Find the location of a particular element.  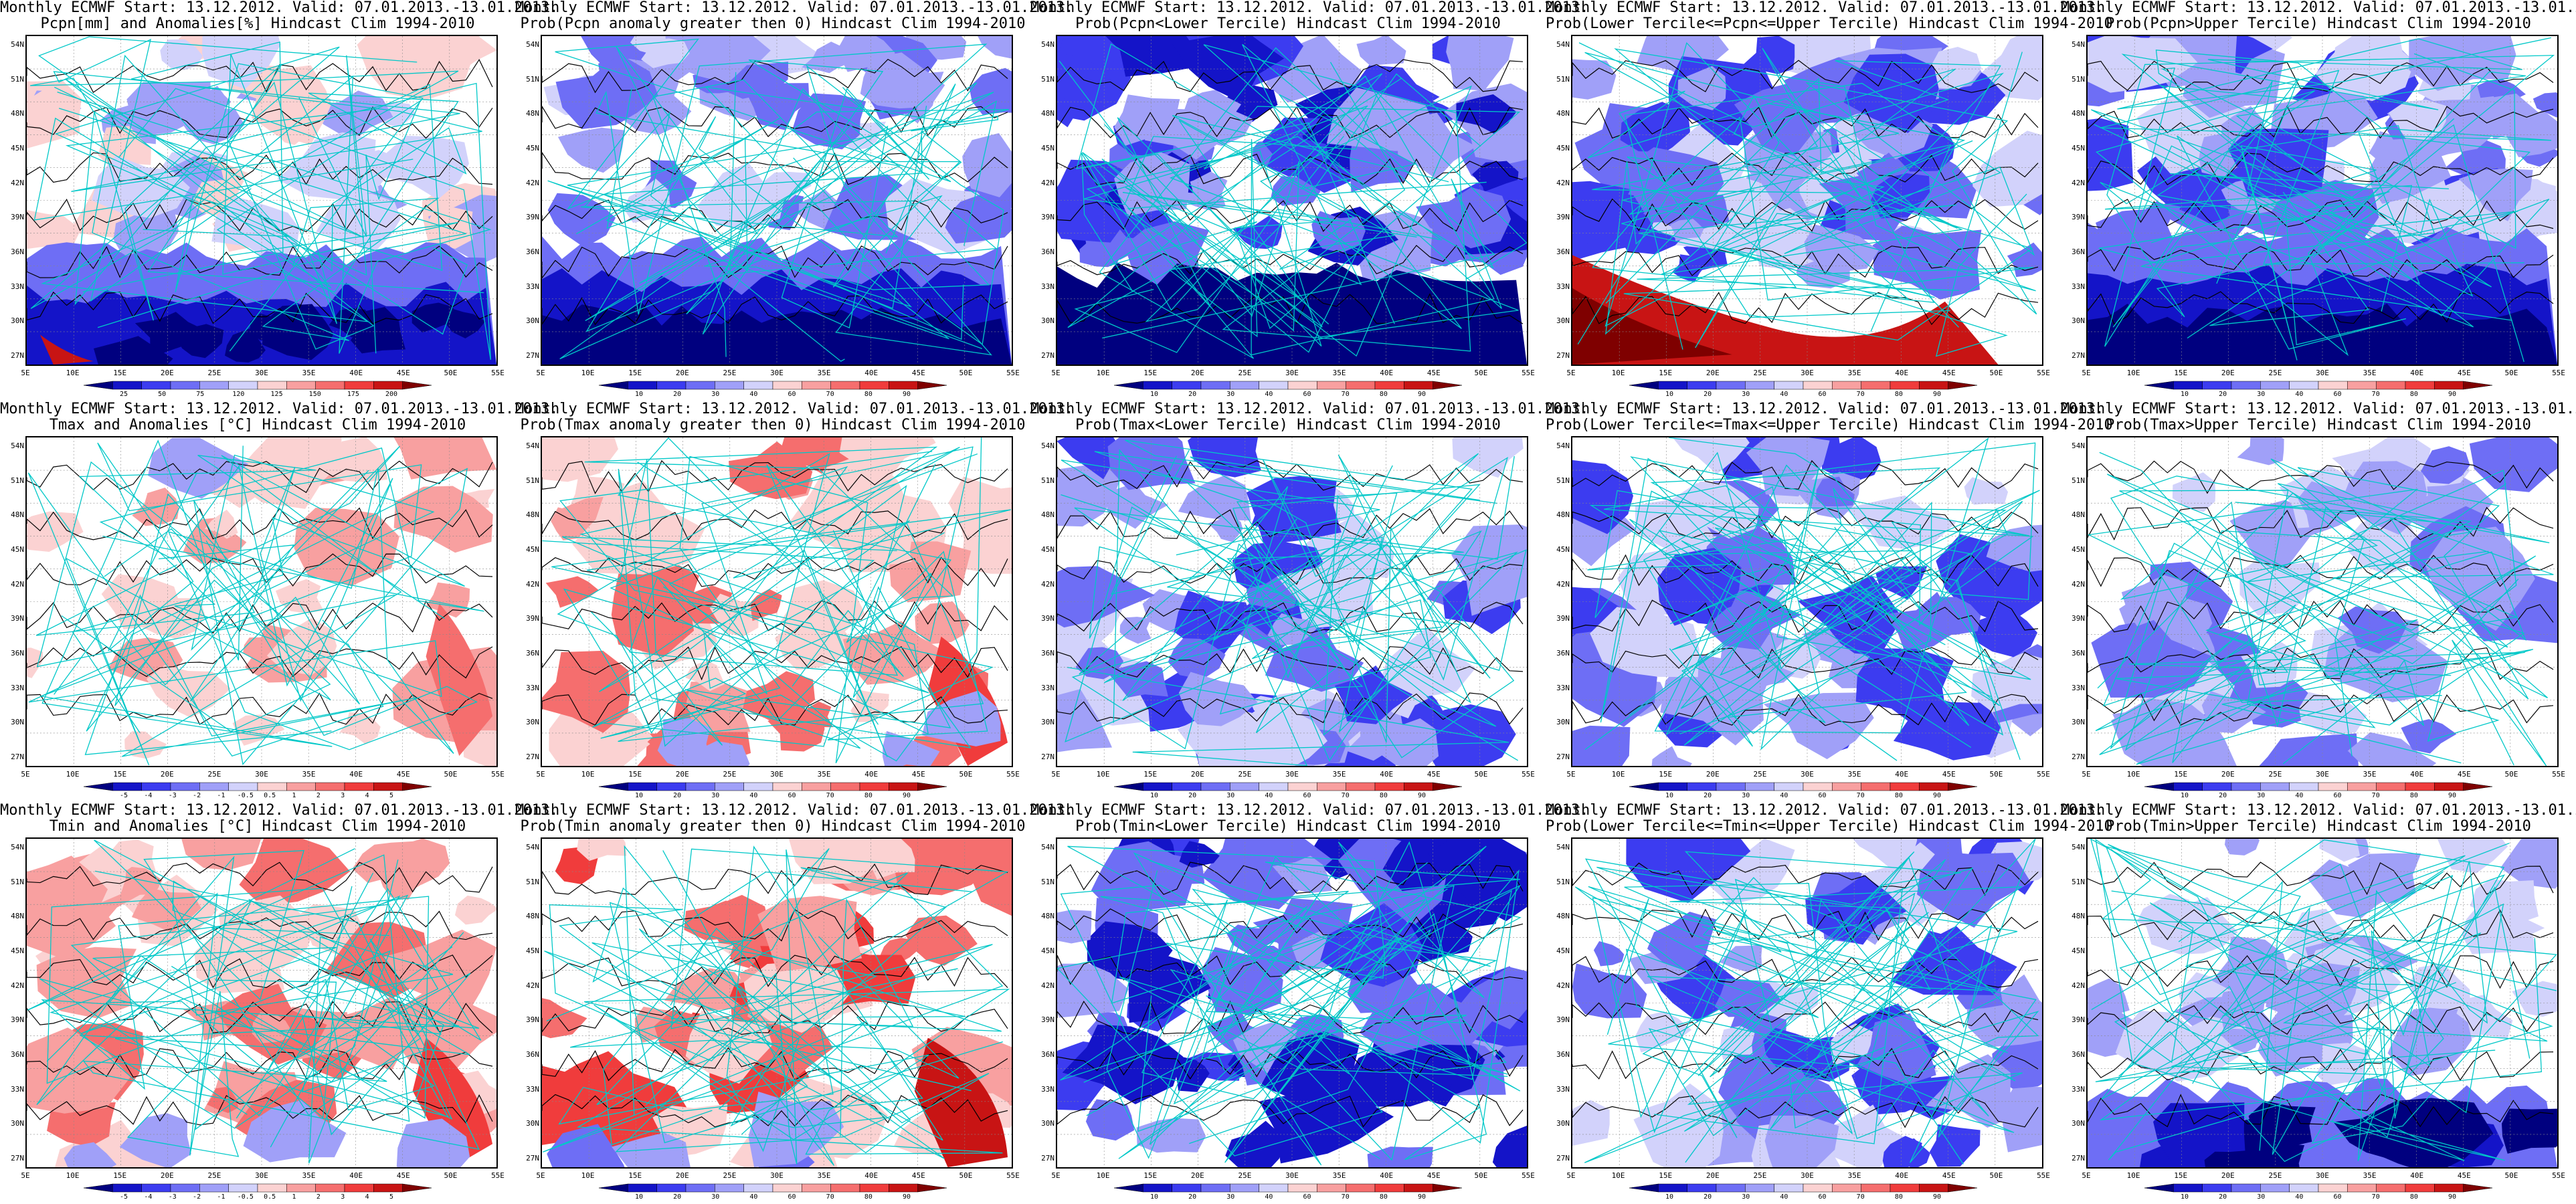

colorbar-tick-label: 200 is located at coordinates (392, 394).